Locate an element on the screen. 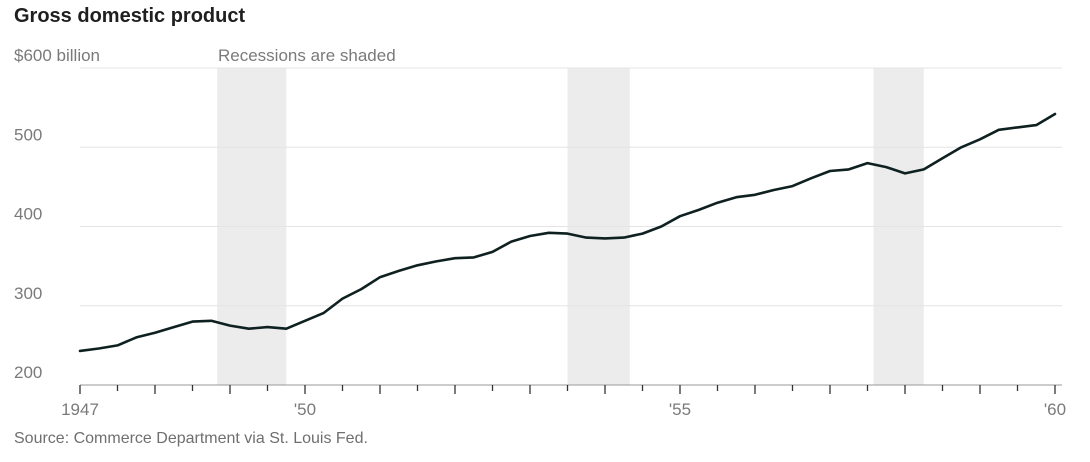  y-tick-label-600: $600 billion is located at coordinates (57, 55).